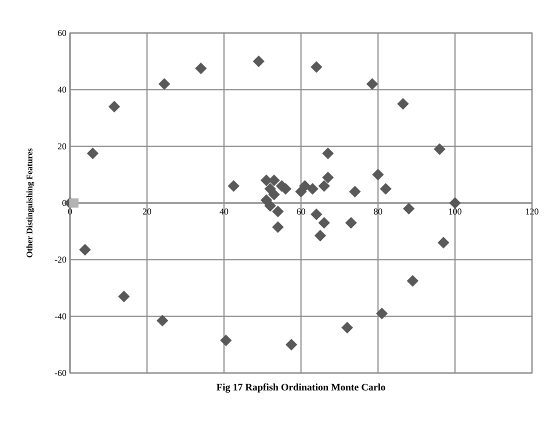 This screenshot has height=425, width=554. What do you see at coordinates (30, 203) in the screenshot?
I see `y-axis-title: Other Distinguishing Features` at bounding box center [30, 203].